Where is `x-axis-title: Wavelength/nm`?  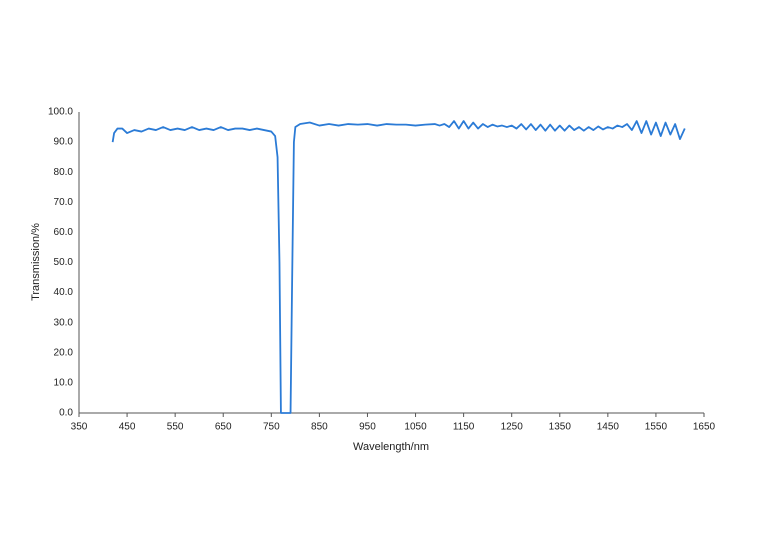
x-axis-title: Wavelength/nm is located at coordinates (391, 447).